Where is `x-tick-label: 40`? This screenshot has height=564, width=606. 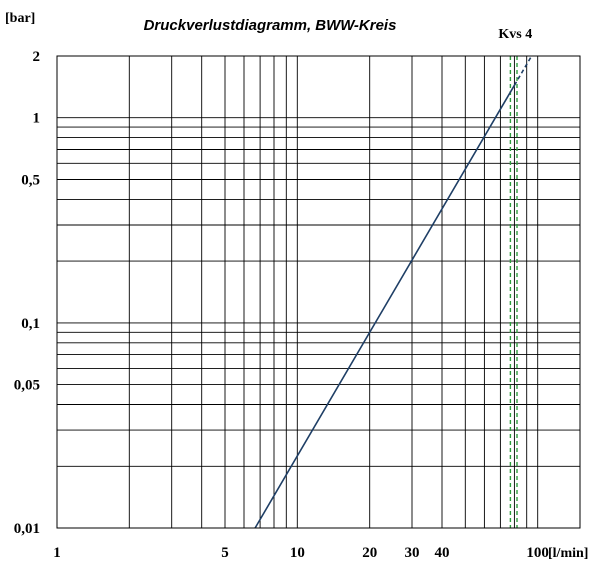 x-tick-label: 40 is located at coordinates (442, 553).